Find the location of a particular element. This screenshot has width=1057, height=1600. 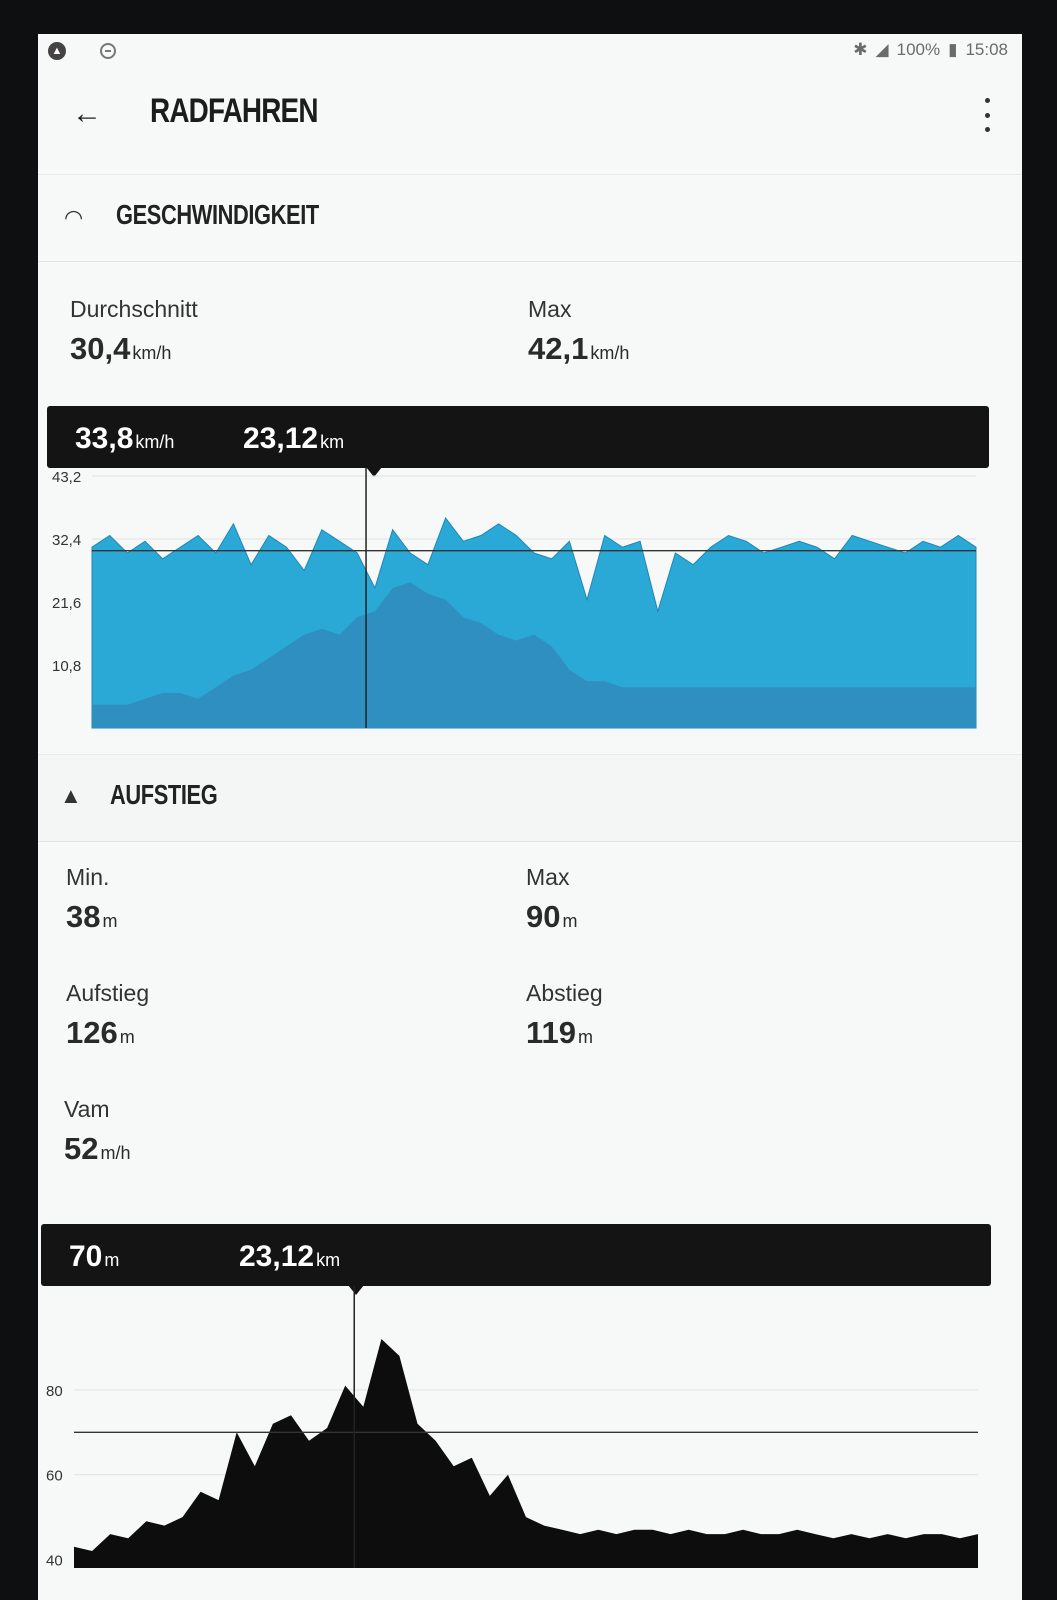

elevation-readout-bar: 70 m 23,12 km is located at coordinates (516, 1259).